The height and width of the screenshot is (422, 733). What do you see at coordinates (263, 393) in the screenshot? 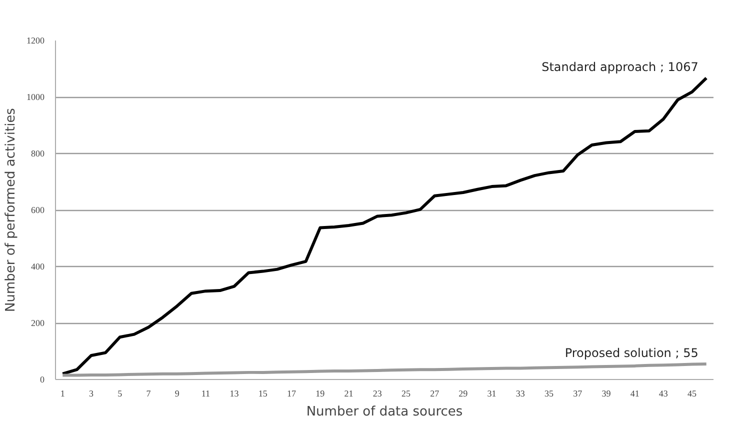
I see `x-tick-label: 15` at bounding box center [263, 393].